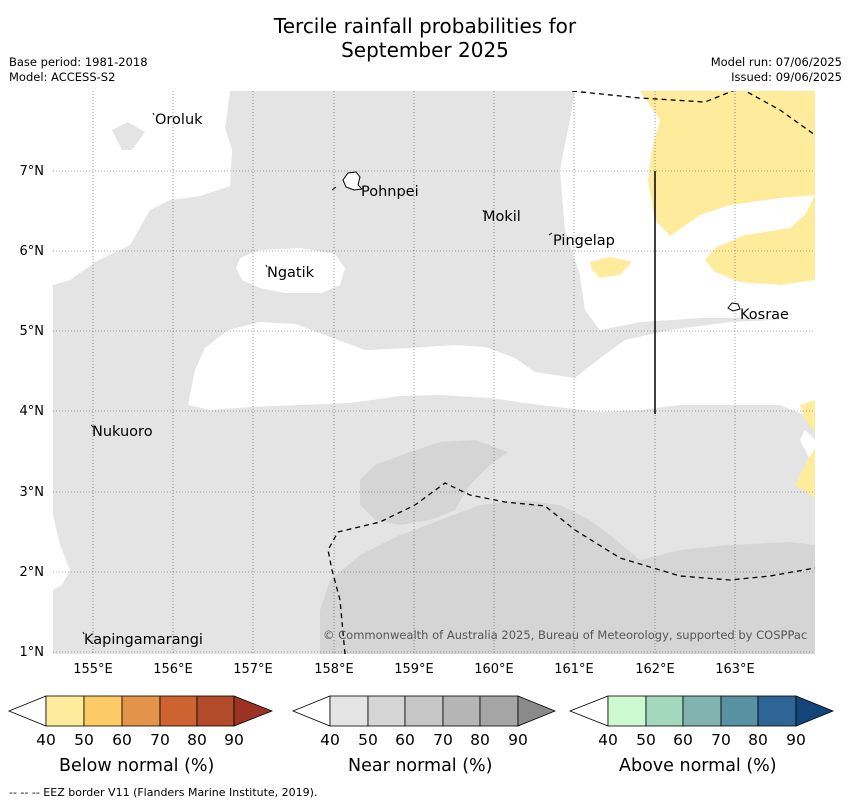  What do you see at coordinates (796, 740) in the screenshot?
I see `above-tick-90: 90` at bounding box center [796, 740].